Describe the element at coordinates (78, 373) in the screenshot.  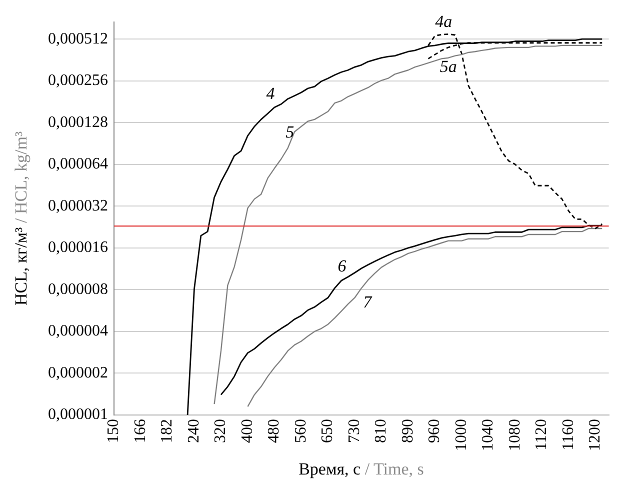
I see `y-tick-label: 0,000002` at that location.